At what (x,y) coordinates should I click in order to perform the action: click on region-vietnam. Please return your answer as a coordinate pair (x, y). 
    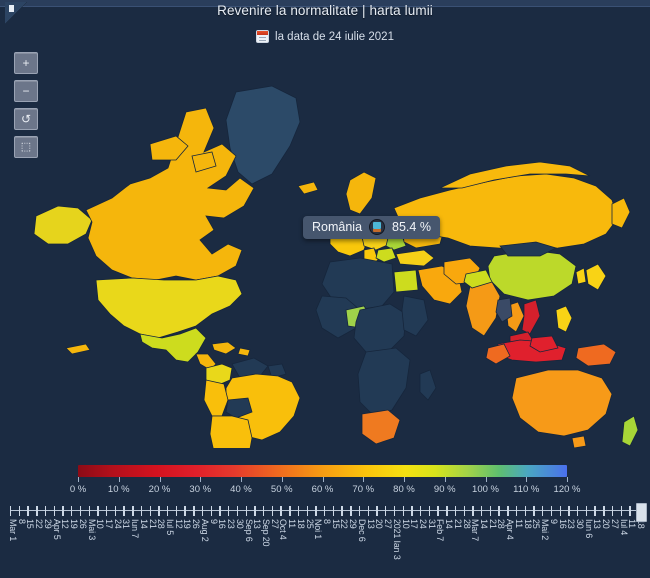
    Looking at the image, I should click on (531, 317).